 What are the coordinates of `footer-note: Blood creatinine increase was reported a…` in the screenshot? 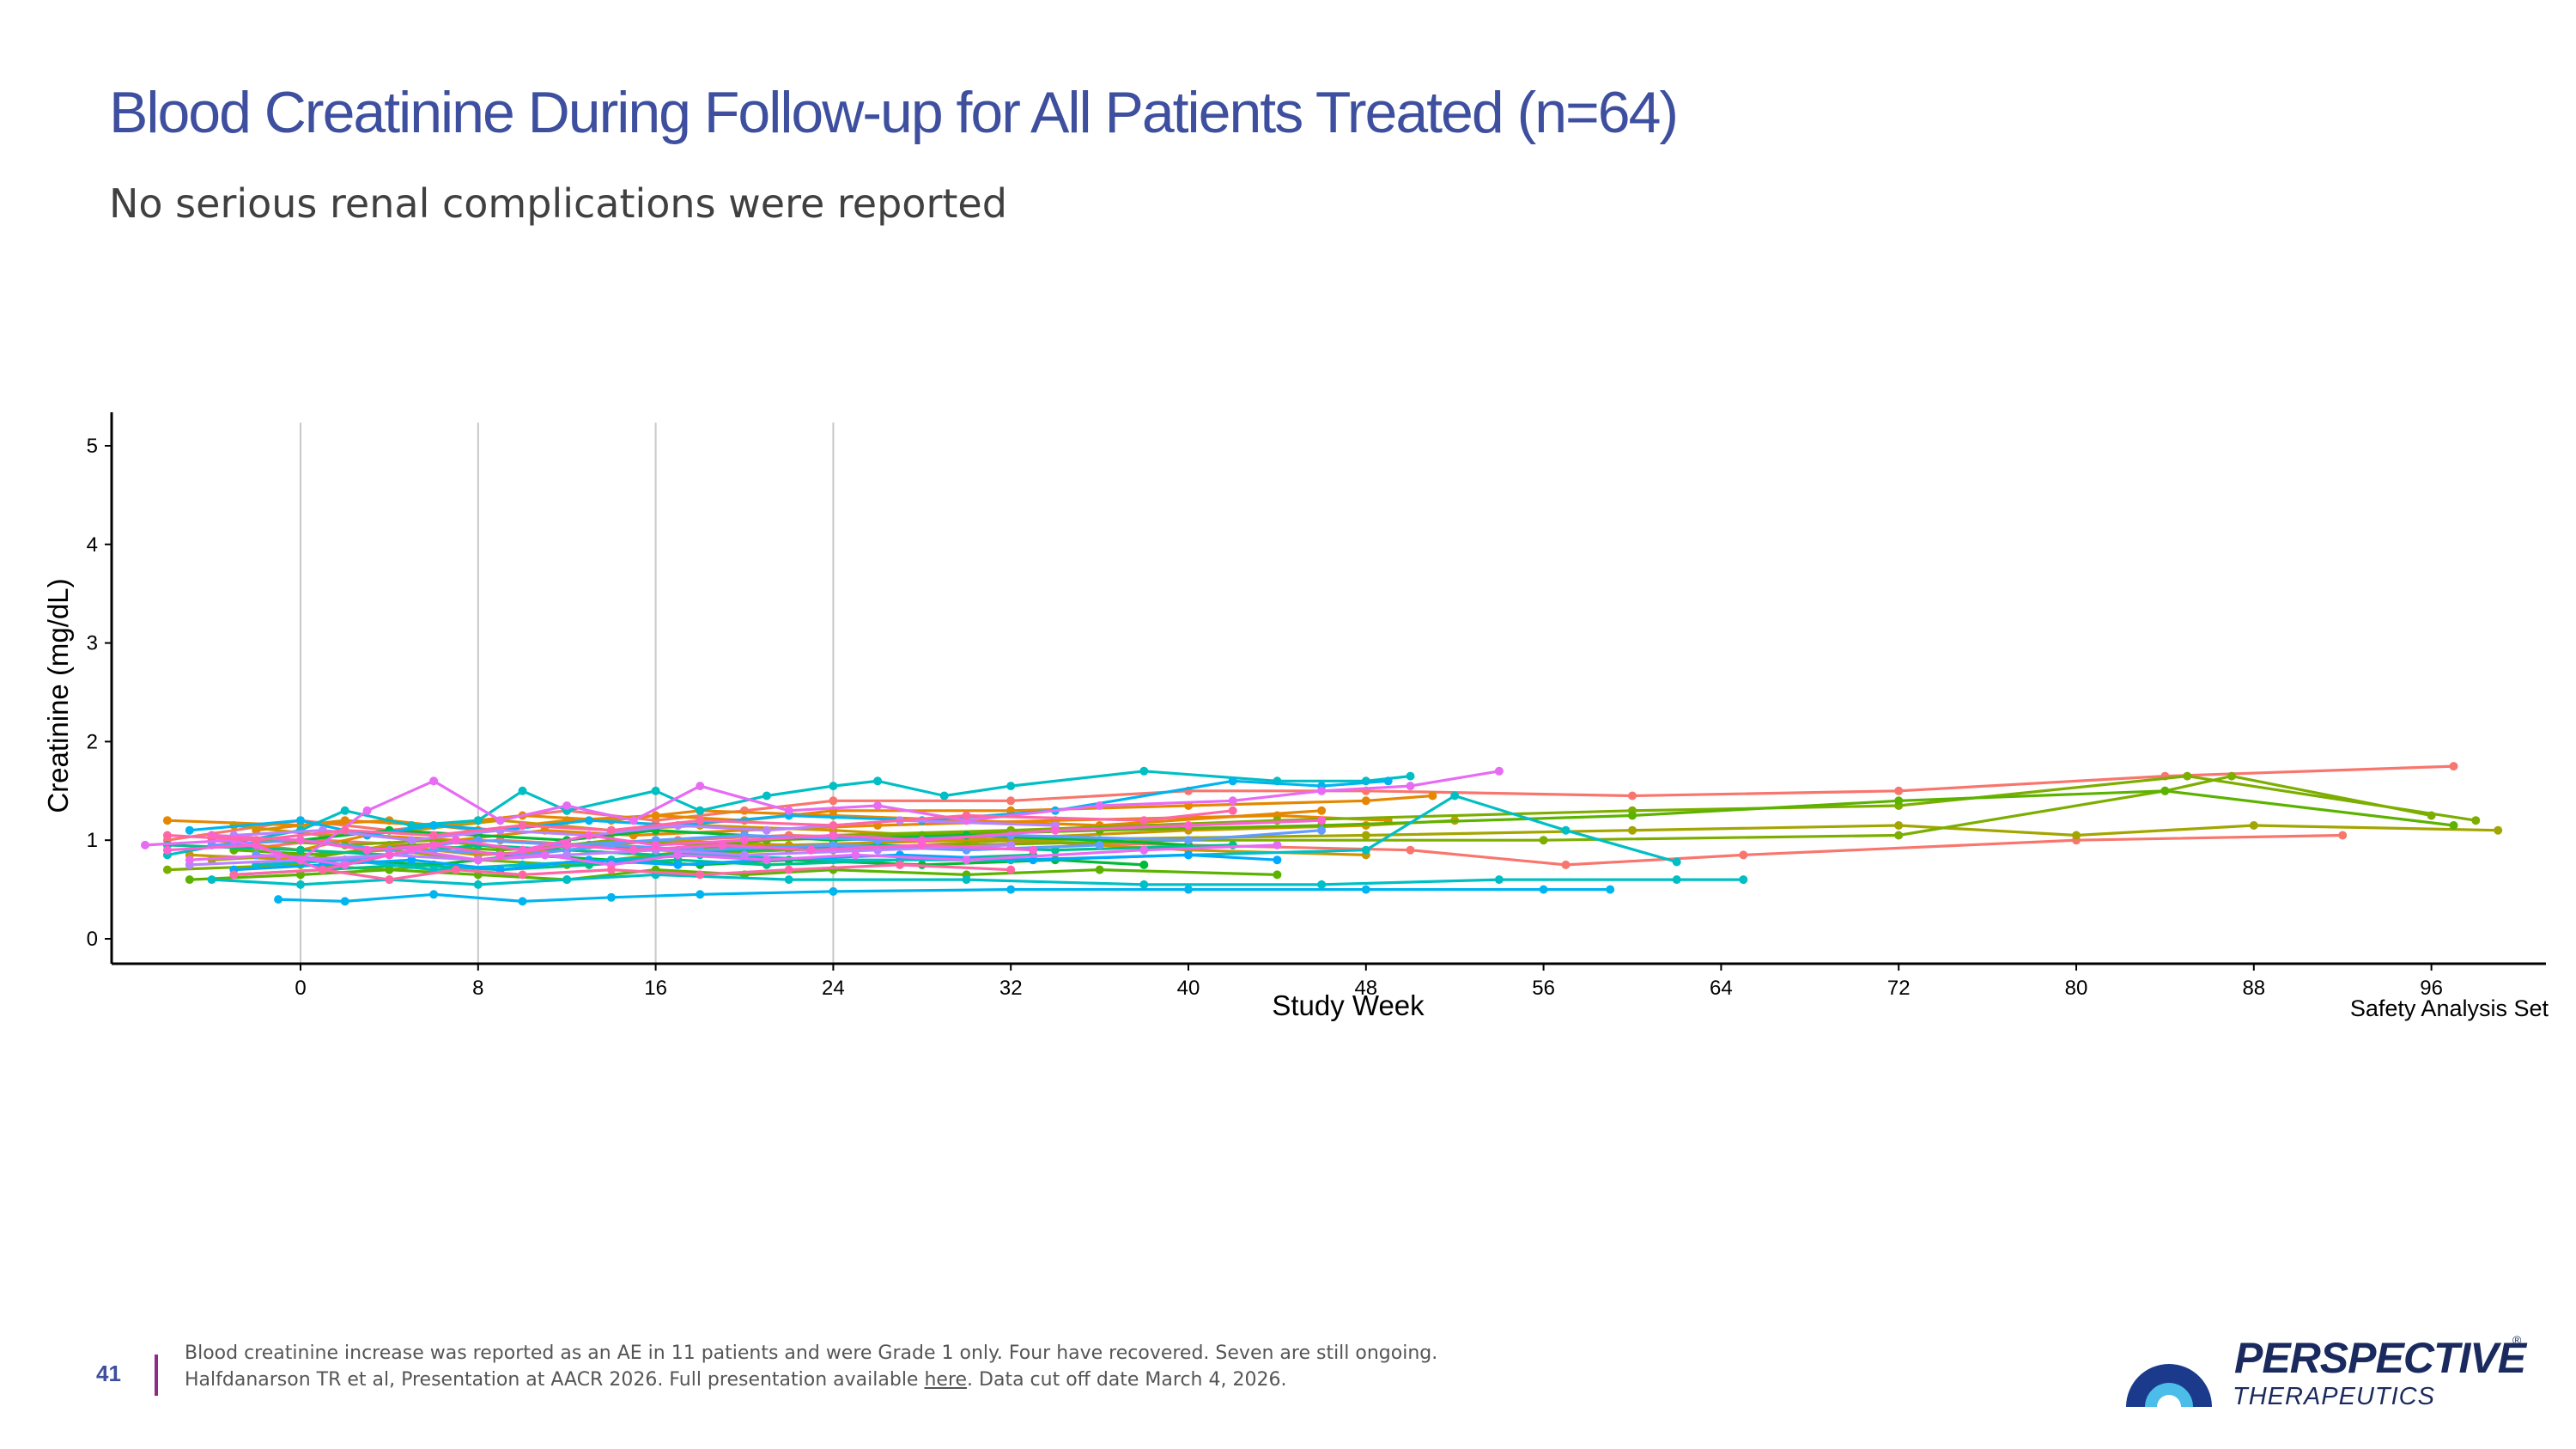 It's located at (811, 1366).